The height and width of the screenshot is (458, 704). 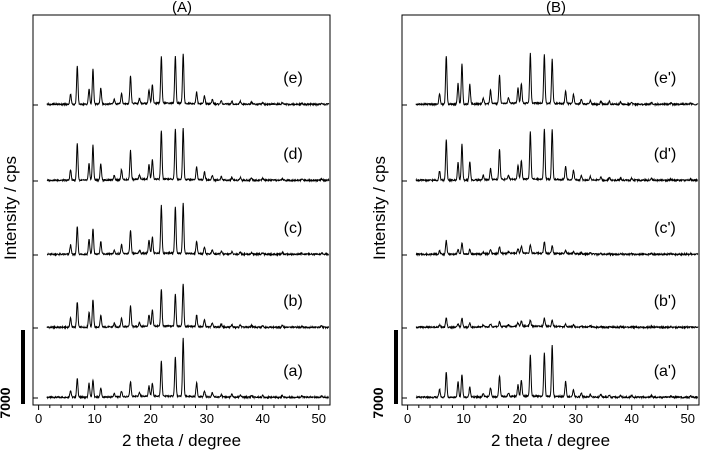 I want to click on panel-label: (B), so click(x=556, y=8).